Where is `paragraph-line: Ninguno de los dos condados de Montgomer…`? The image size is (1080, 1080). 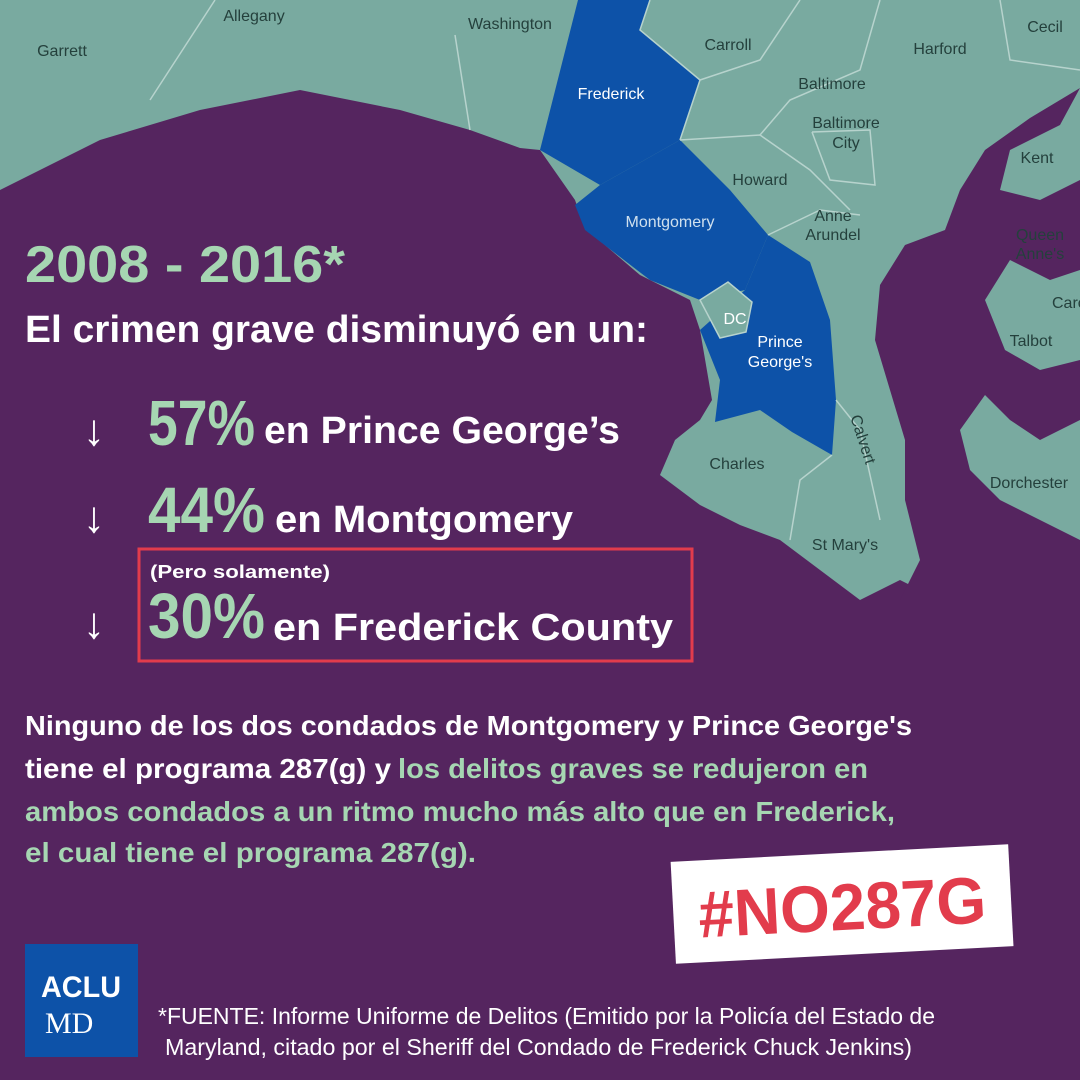
paragraph-line: Ninguno de los dos condados de Montgomer… is located at coordinates (468, 725).